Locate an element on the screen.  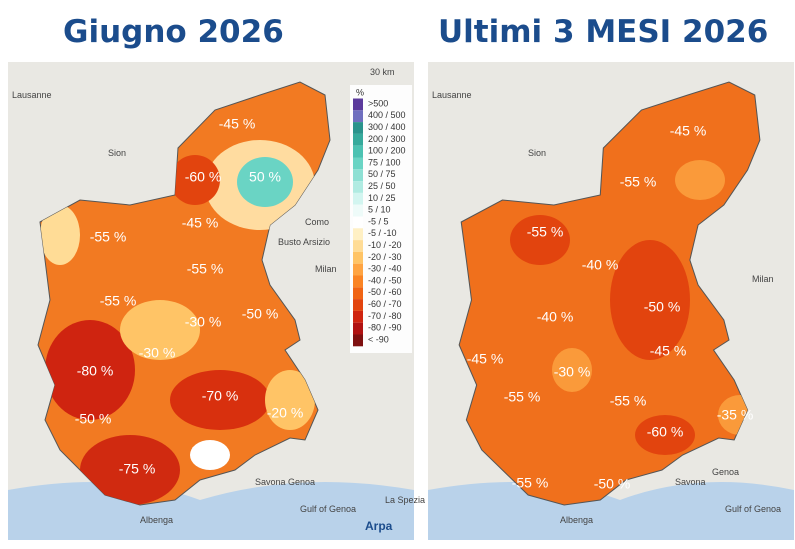
map-title: Giugno 2026 is located at coordinates (173, 32).